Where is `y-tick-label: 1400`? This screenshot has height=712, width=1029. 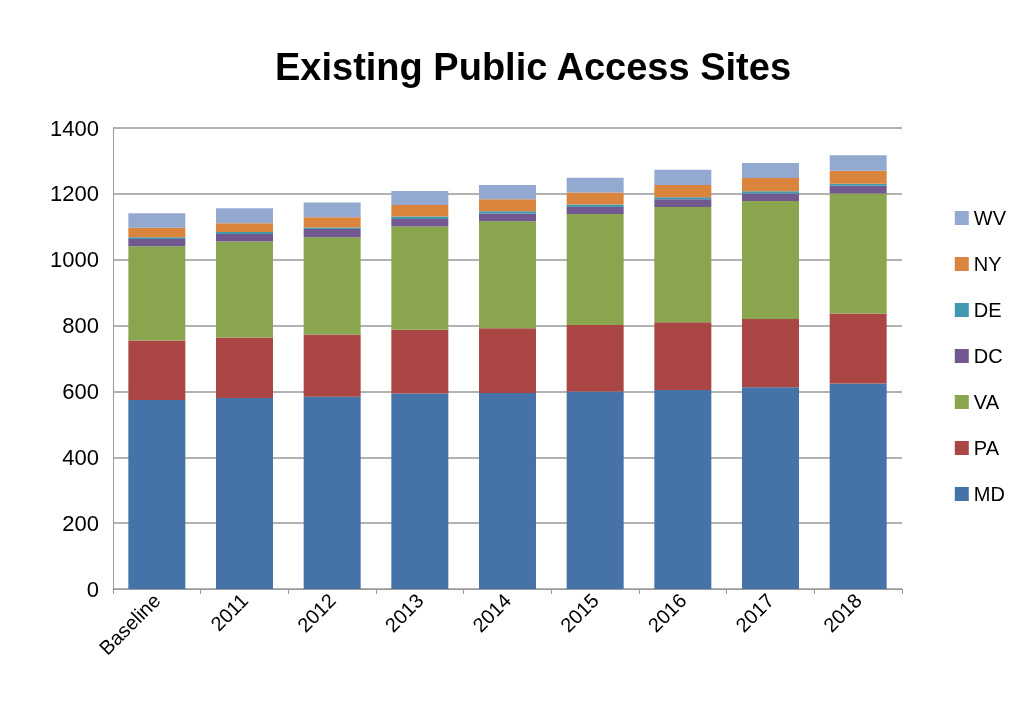 y-tick-label: 1400 is located at coordinates (74, 128).